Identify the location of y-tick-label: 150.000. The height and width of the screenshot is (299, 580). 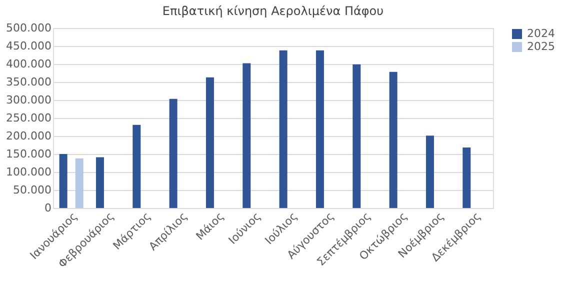
(29, 154).